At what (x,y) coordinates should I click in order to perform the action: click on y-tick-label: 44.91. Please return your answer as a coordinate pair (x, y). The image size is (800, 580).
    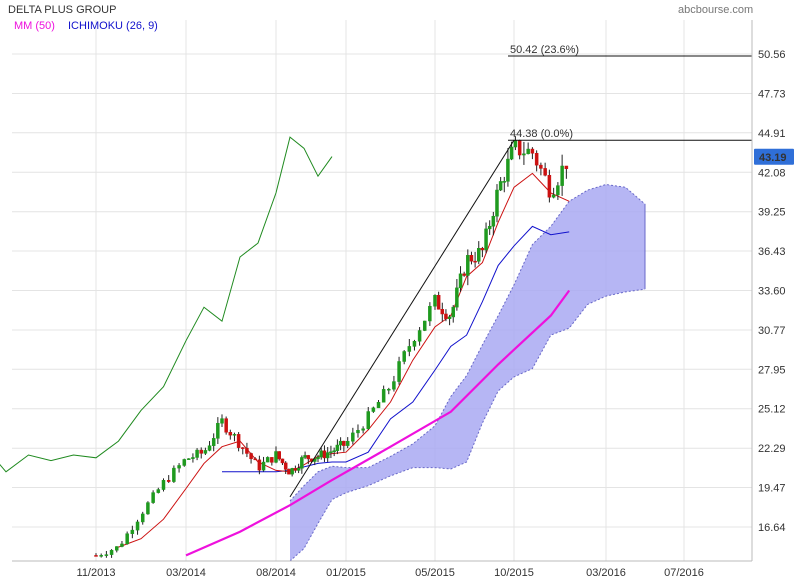
    Looking at the image, I should click on (772, 134).